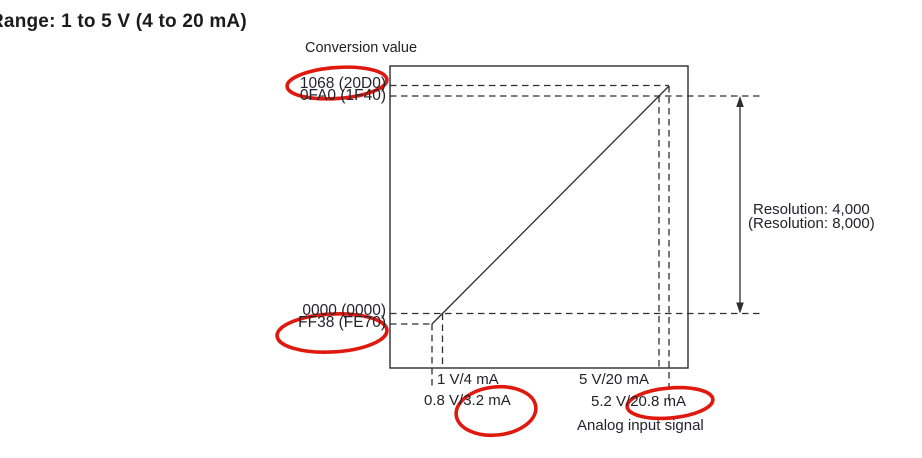  Describe the element at coordinates (639, 401) in the screenshot. I see `x-label-5v2-20-8ma: 5.2 V/20.8 mA` at that location.